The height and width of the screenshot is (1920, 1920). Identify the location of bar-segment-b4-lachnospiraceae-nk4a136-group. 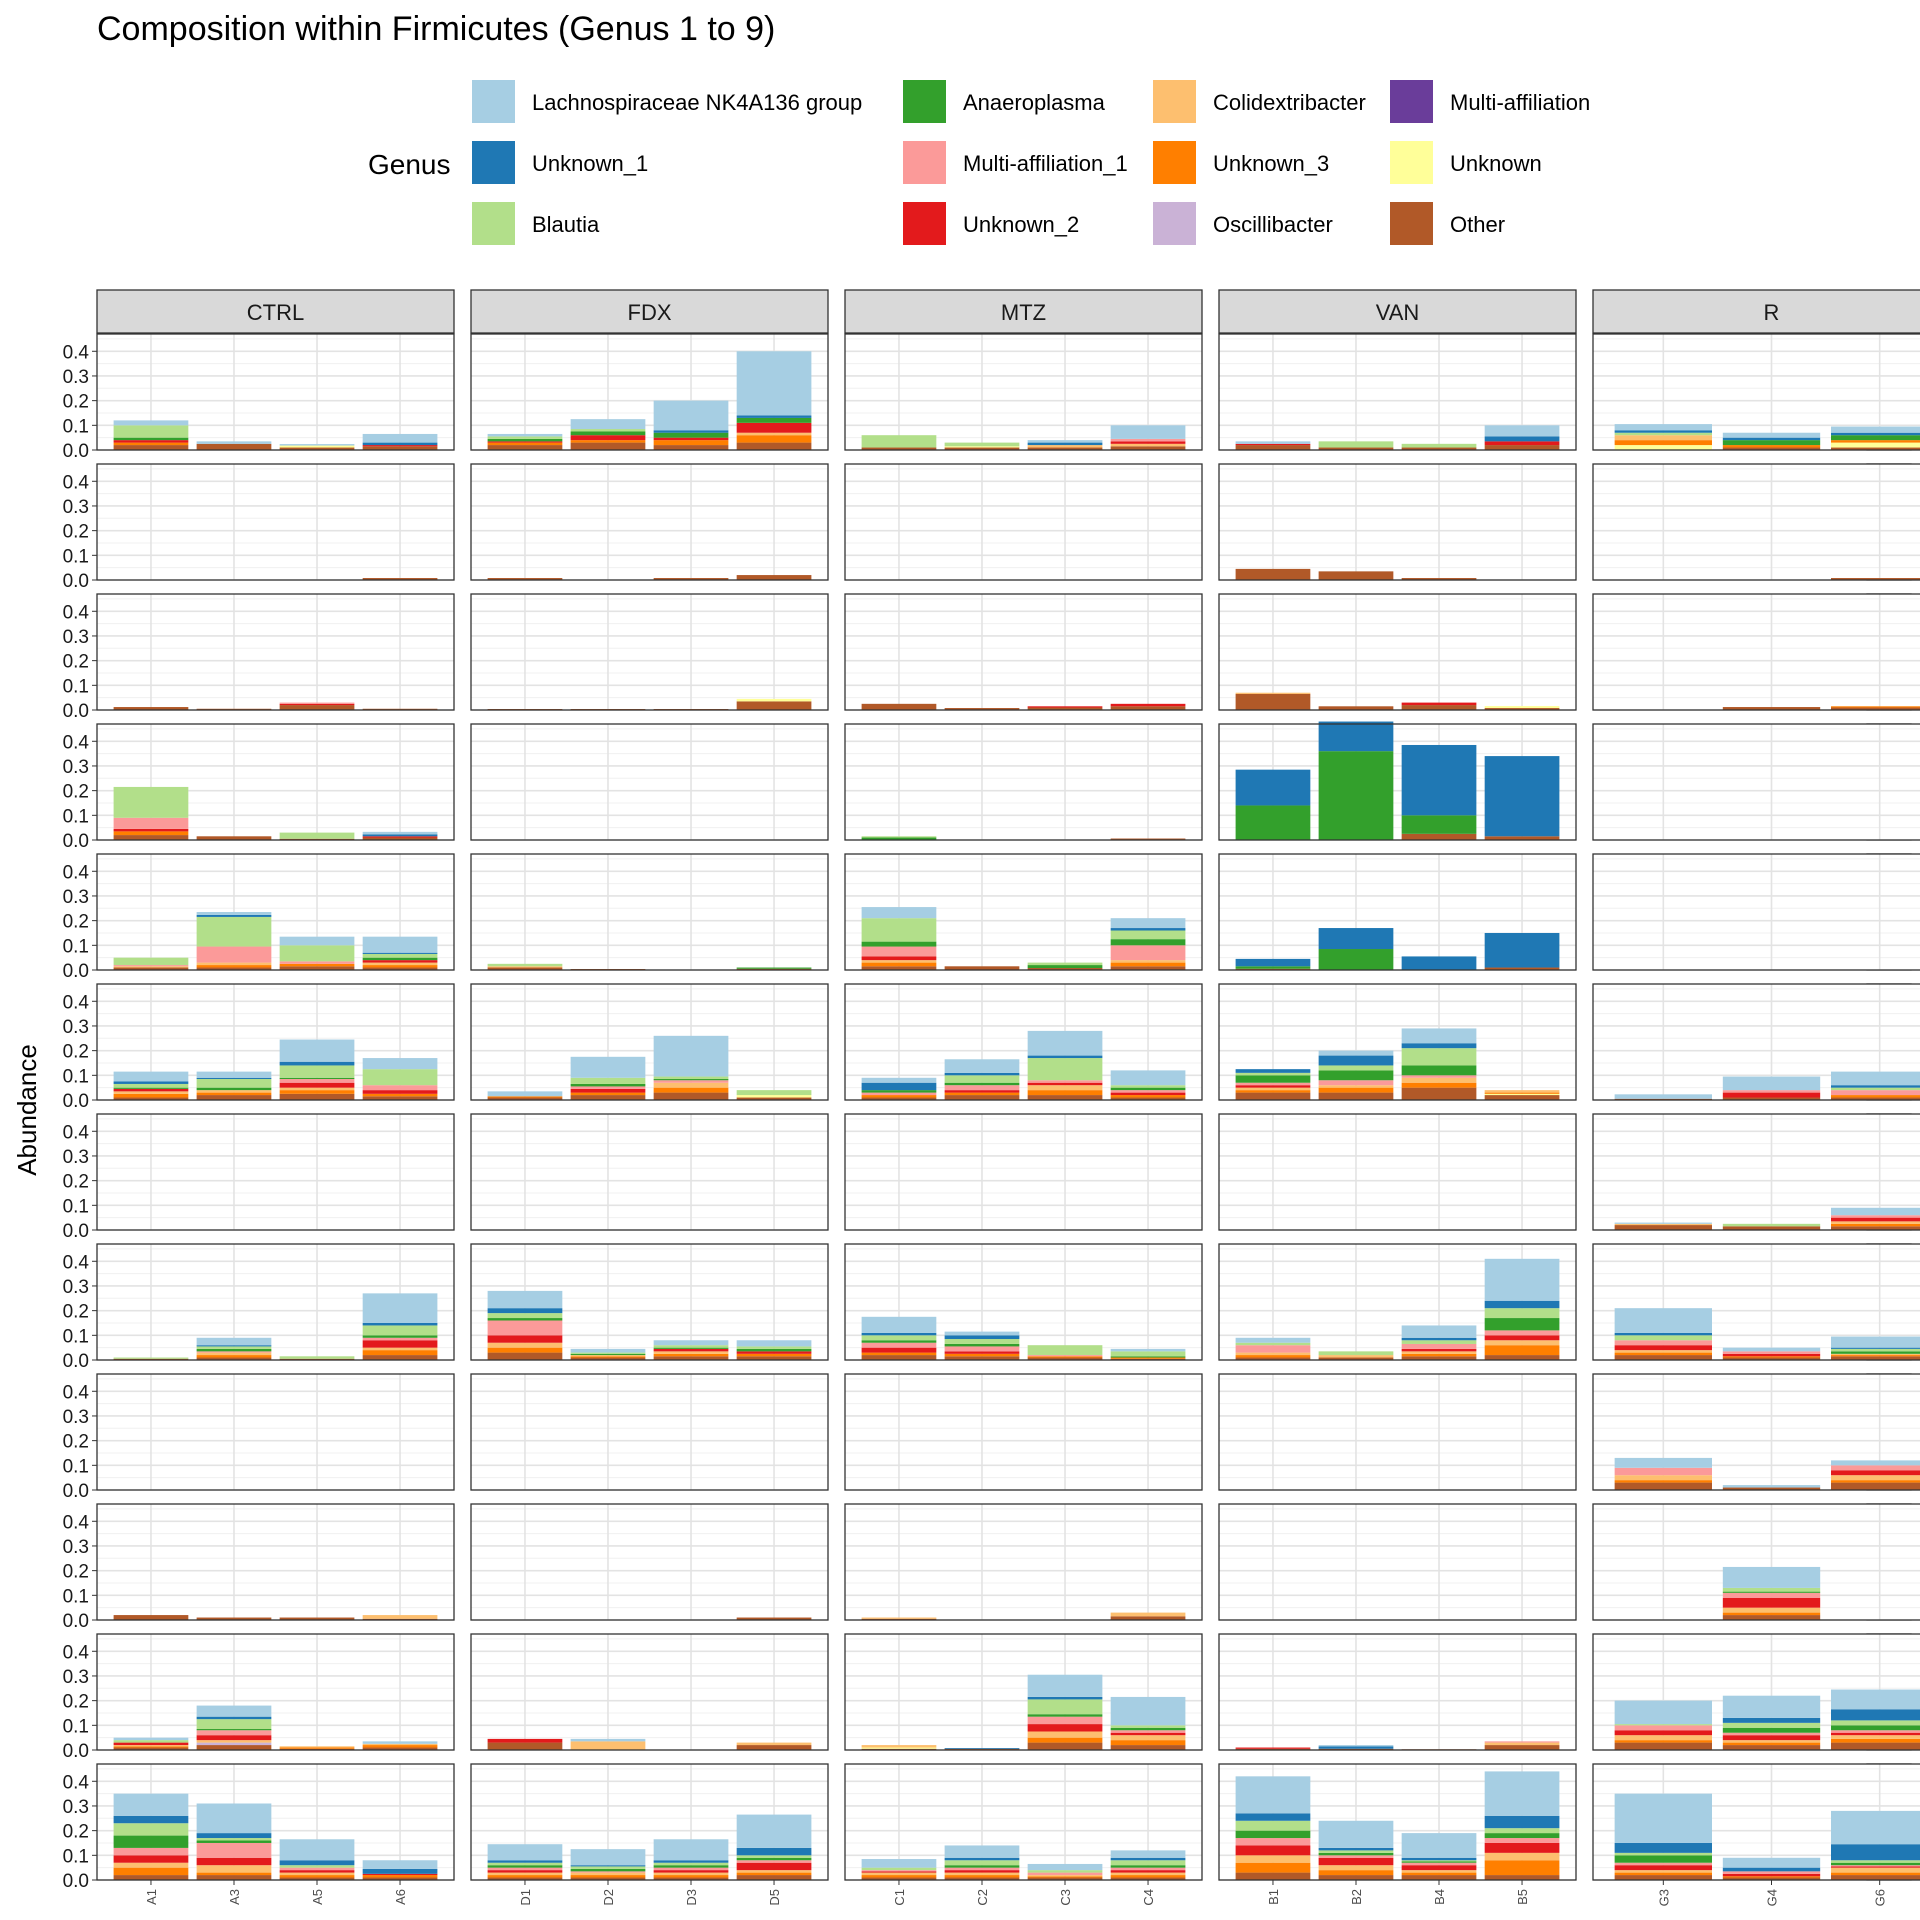
(1439, 1036).